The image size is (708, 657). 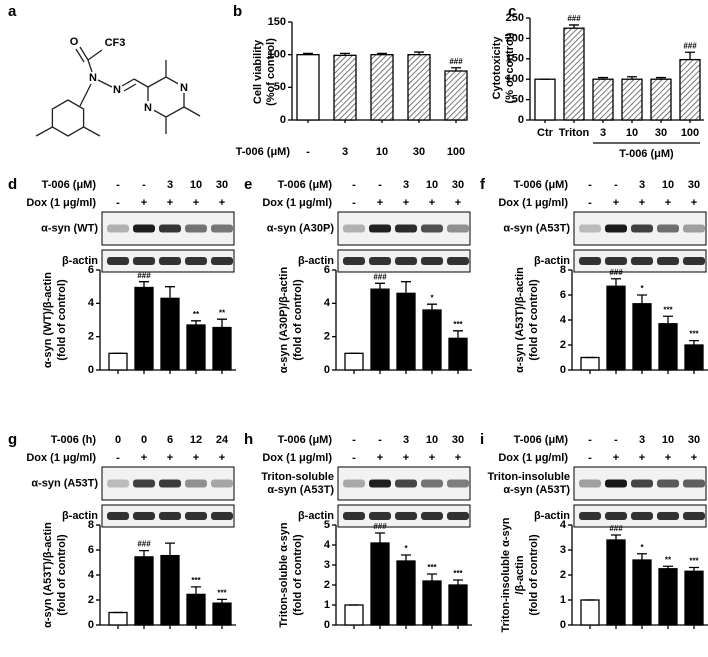 I want to click on row-cell: 10, so click(x=432, y=440).